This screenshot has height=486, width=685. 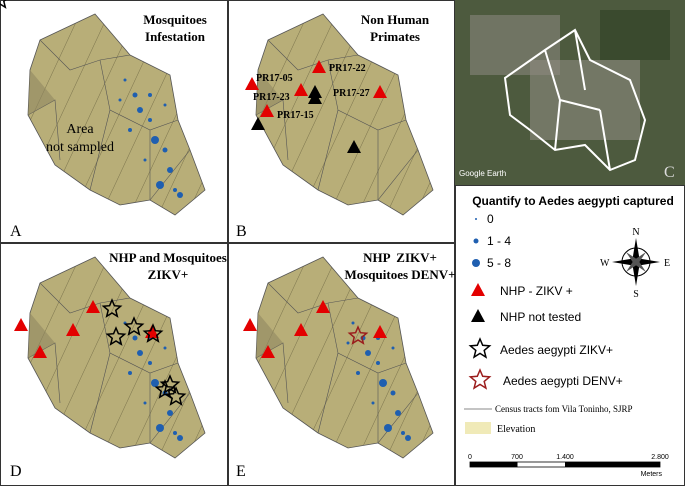 What do you see at coordinates (669, 172) in the screenshot?
I see `panel-letter: C` at bounding box center [669, 172].